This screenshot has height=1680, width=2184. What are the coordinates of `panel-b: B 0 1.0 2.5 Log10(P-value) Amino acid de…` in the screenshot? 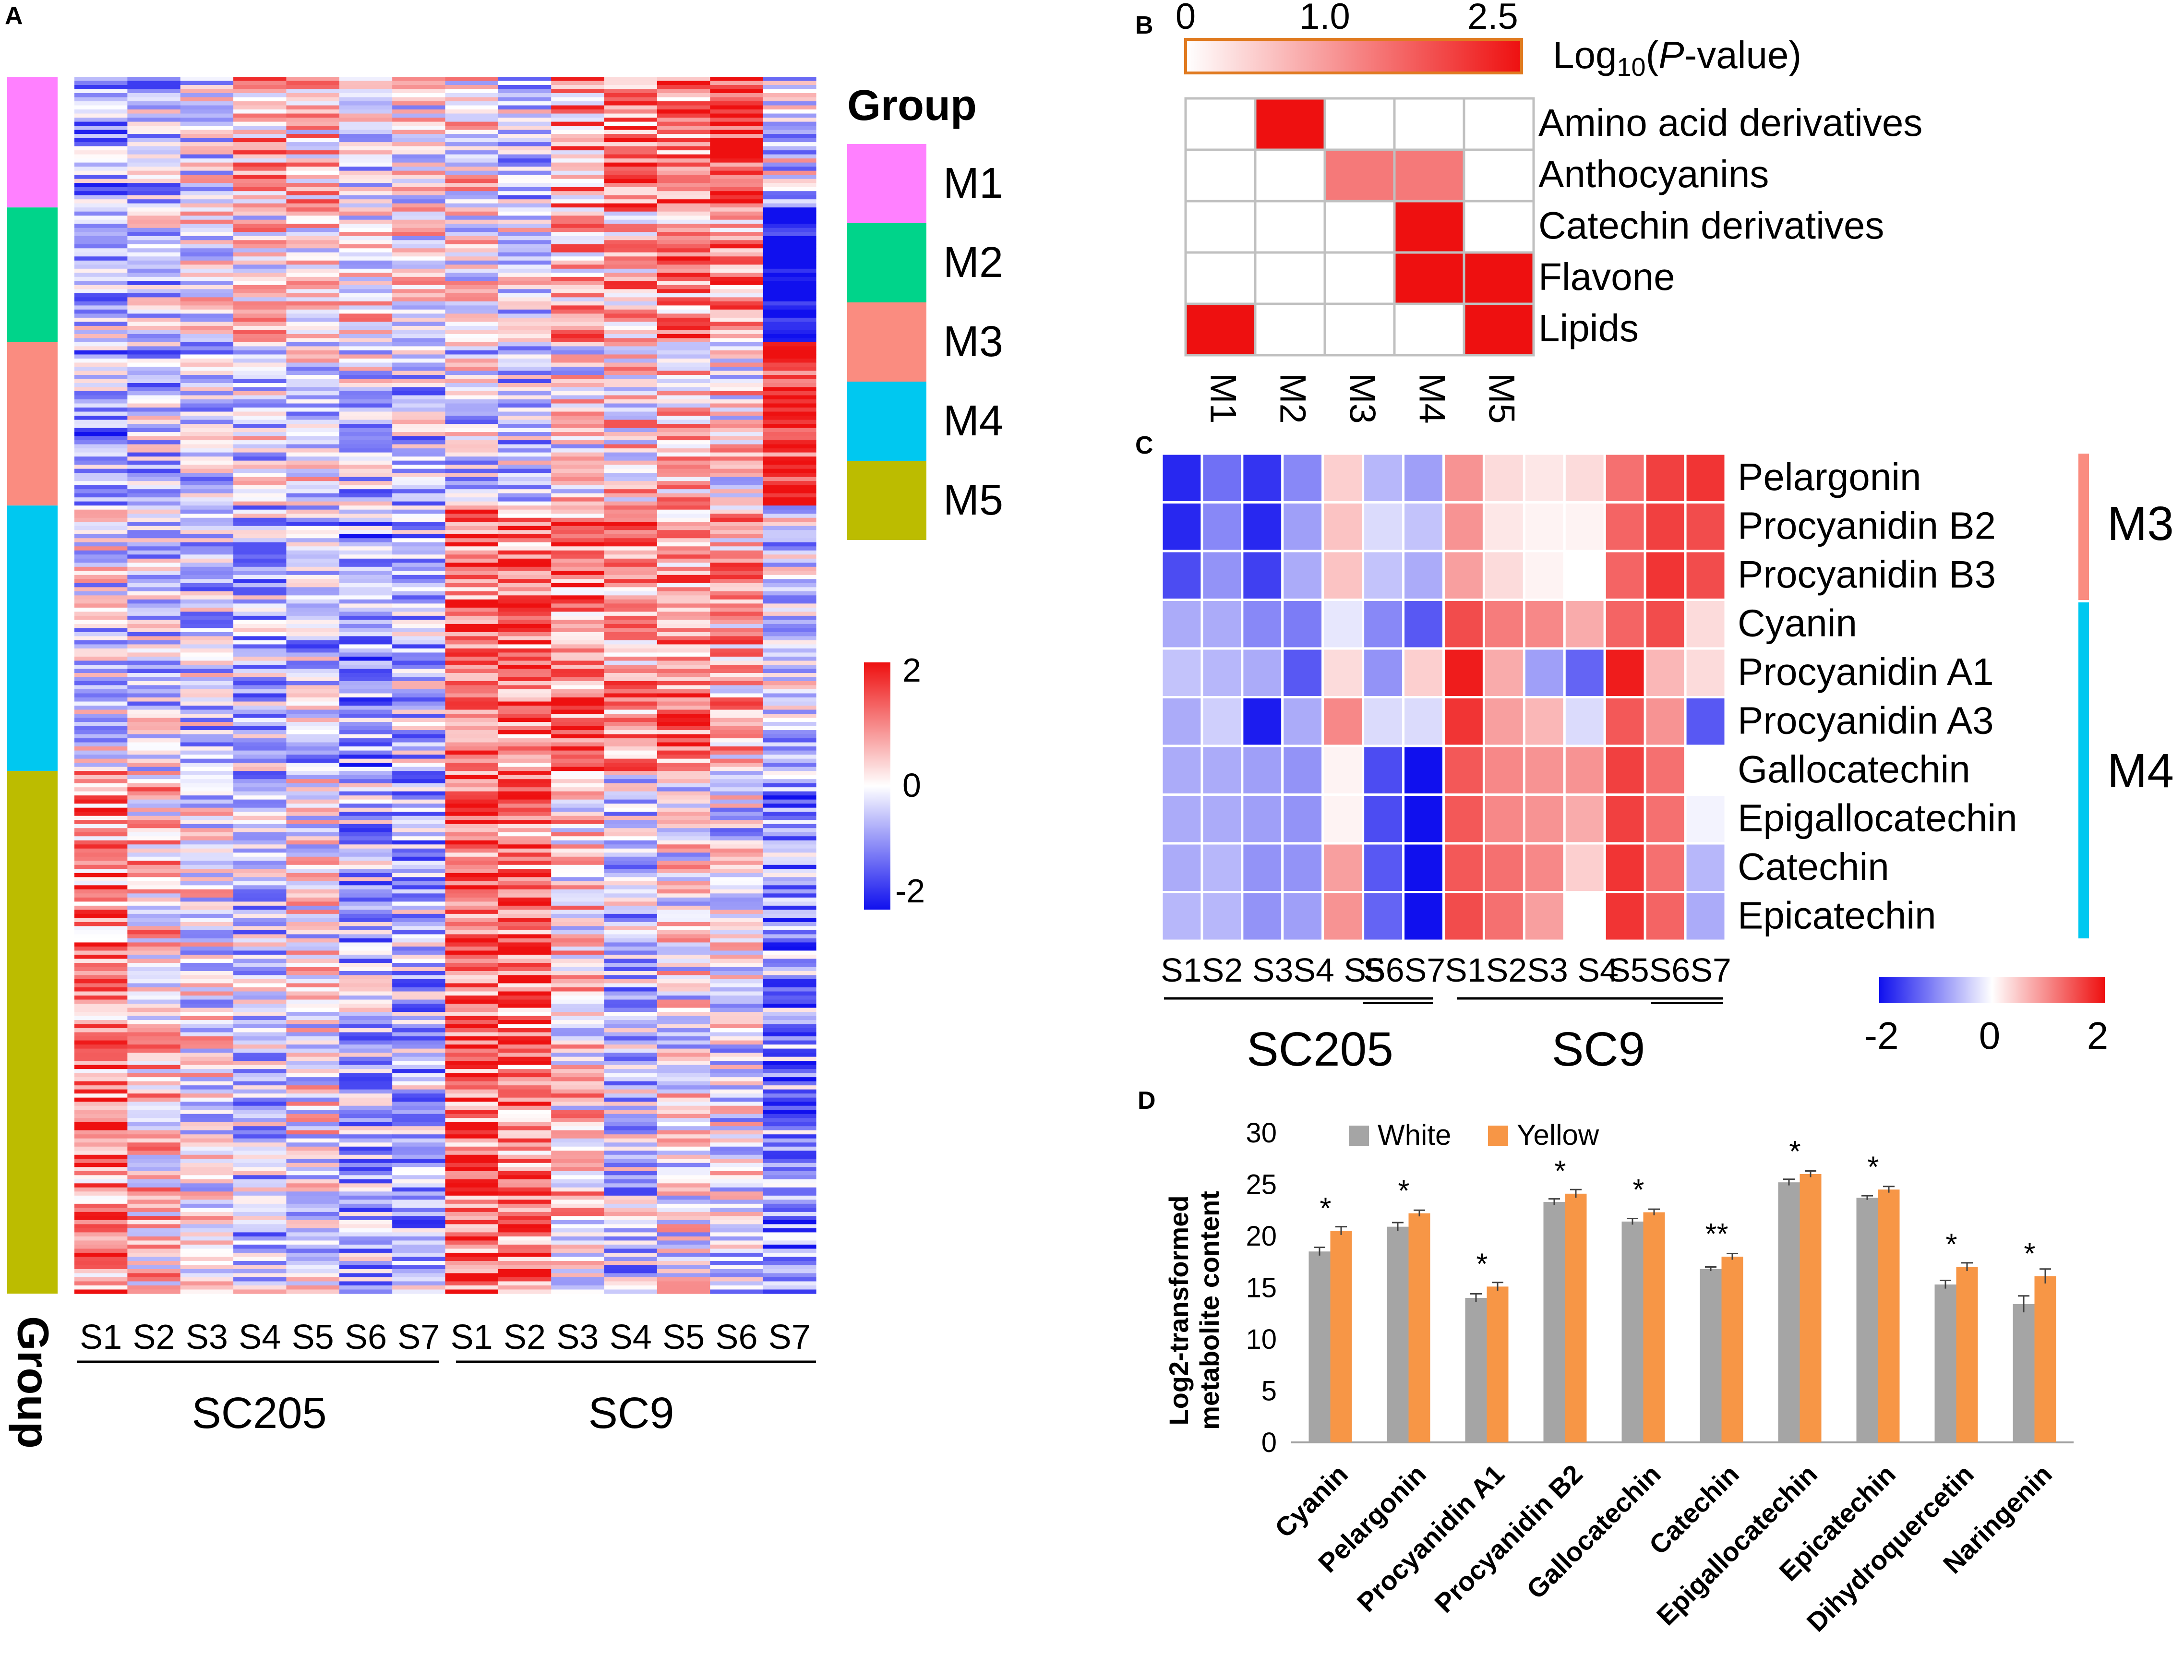 It's located at (1528, 212).